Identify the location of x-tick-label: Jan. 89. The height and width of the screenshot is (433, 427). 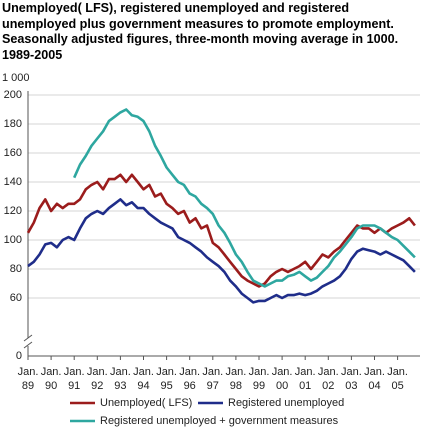
(28, 379).